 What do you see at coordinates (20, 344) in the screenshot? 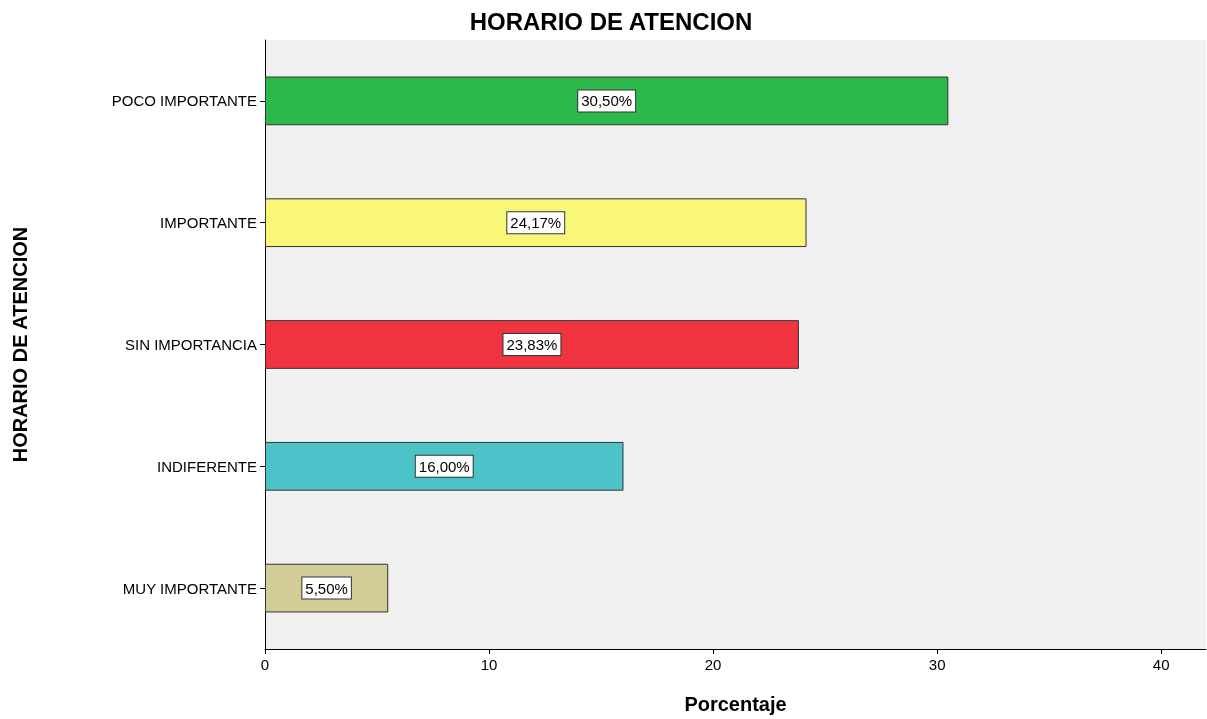
I see `y-axis-title: HORARIO DE ATENCION` at bounding box center [20, 344].